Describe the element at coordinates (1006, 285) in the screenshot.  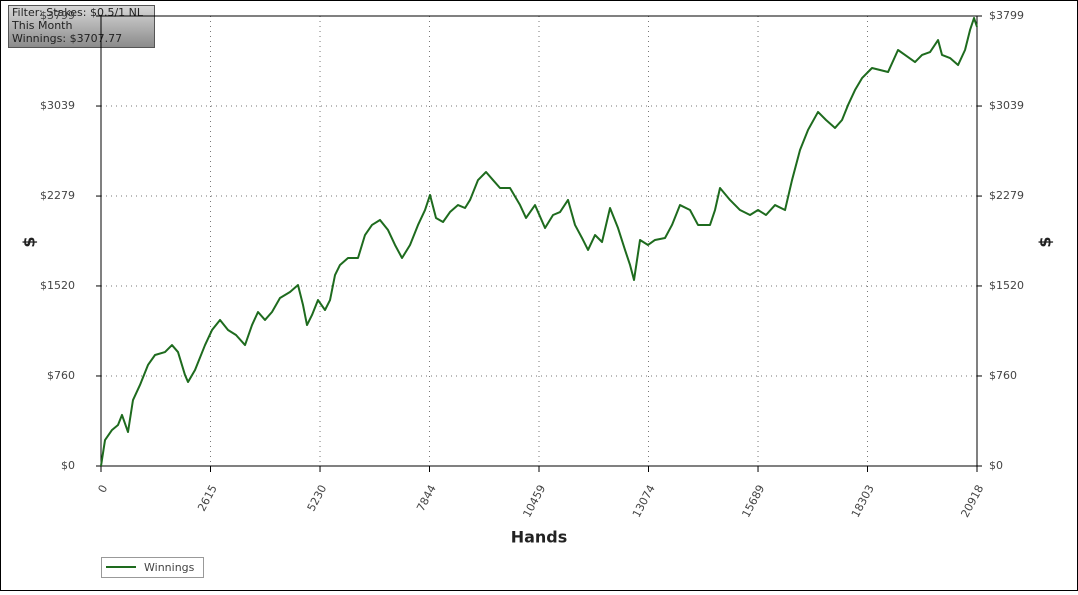
I see `y-tick-label-right: $1520` at that location.